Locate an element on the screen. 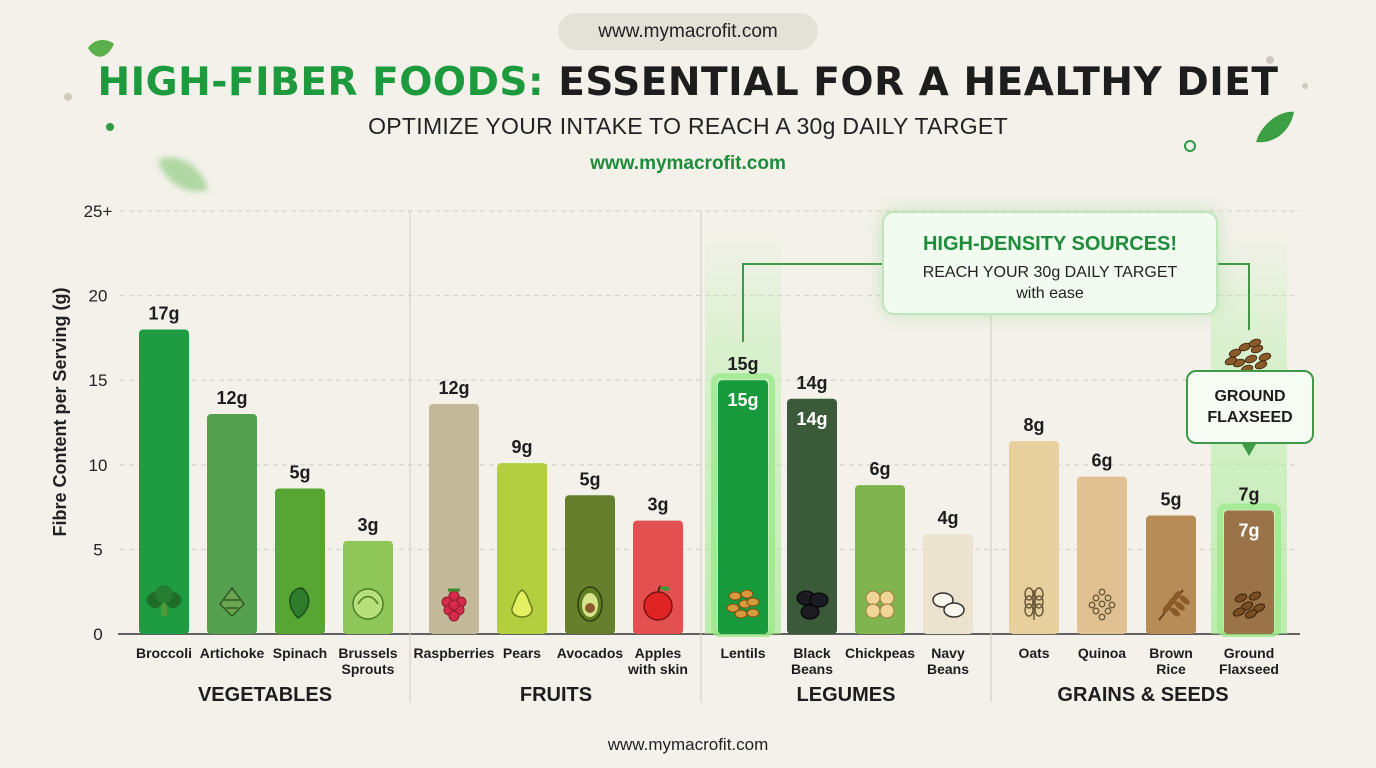 The image size is (1376, 768). category-label: Raspberries is located at coordinates (454, 653).